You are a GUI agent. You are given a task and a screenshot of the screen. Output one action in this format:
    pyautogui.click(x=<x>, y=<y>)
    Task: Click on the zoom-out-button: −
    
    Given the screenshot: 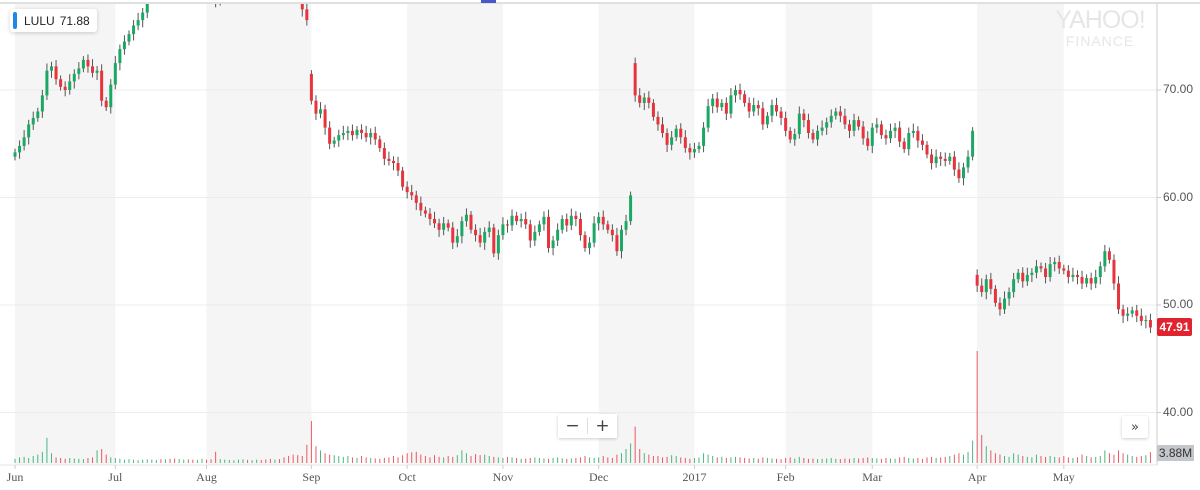 What is the action you would take?
    pyautogui.click(x=572, y=426)
    